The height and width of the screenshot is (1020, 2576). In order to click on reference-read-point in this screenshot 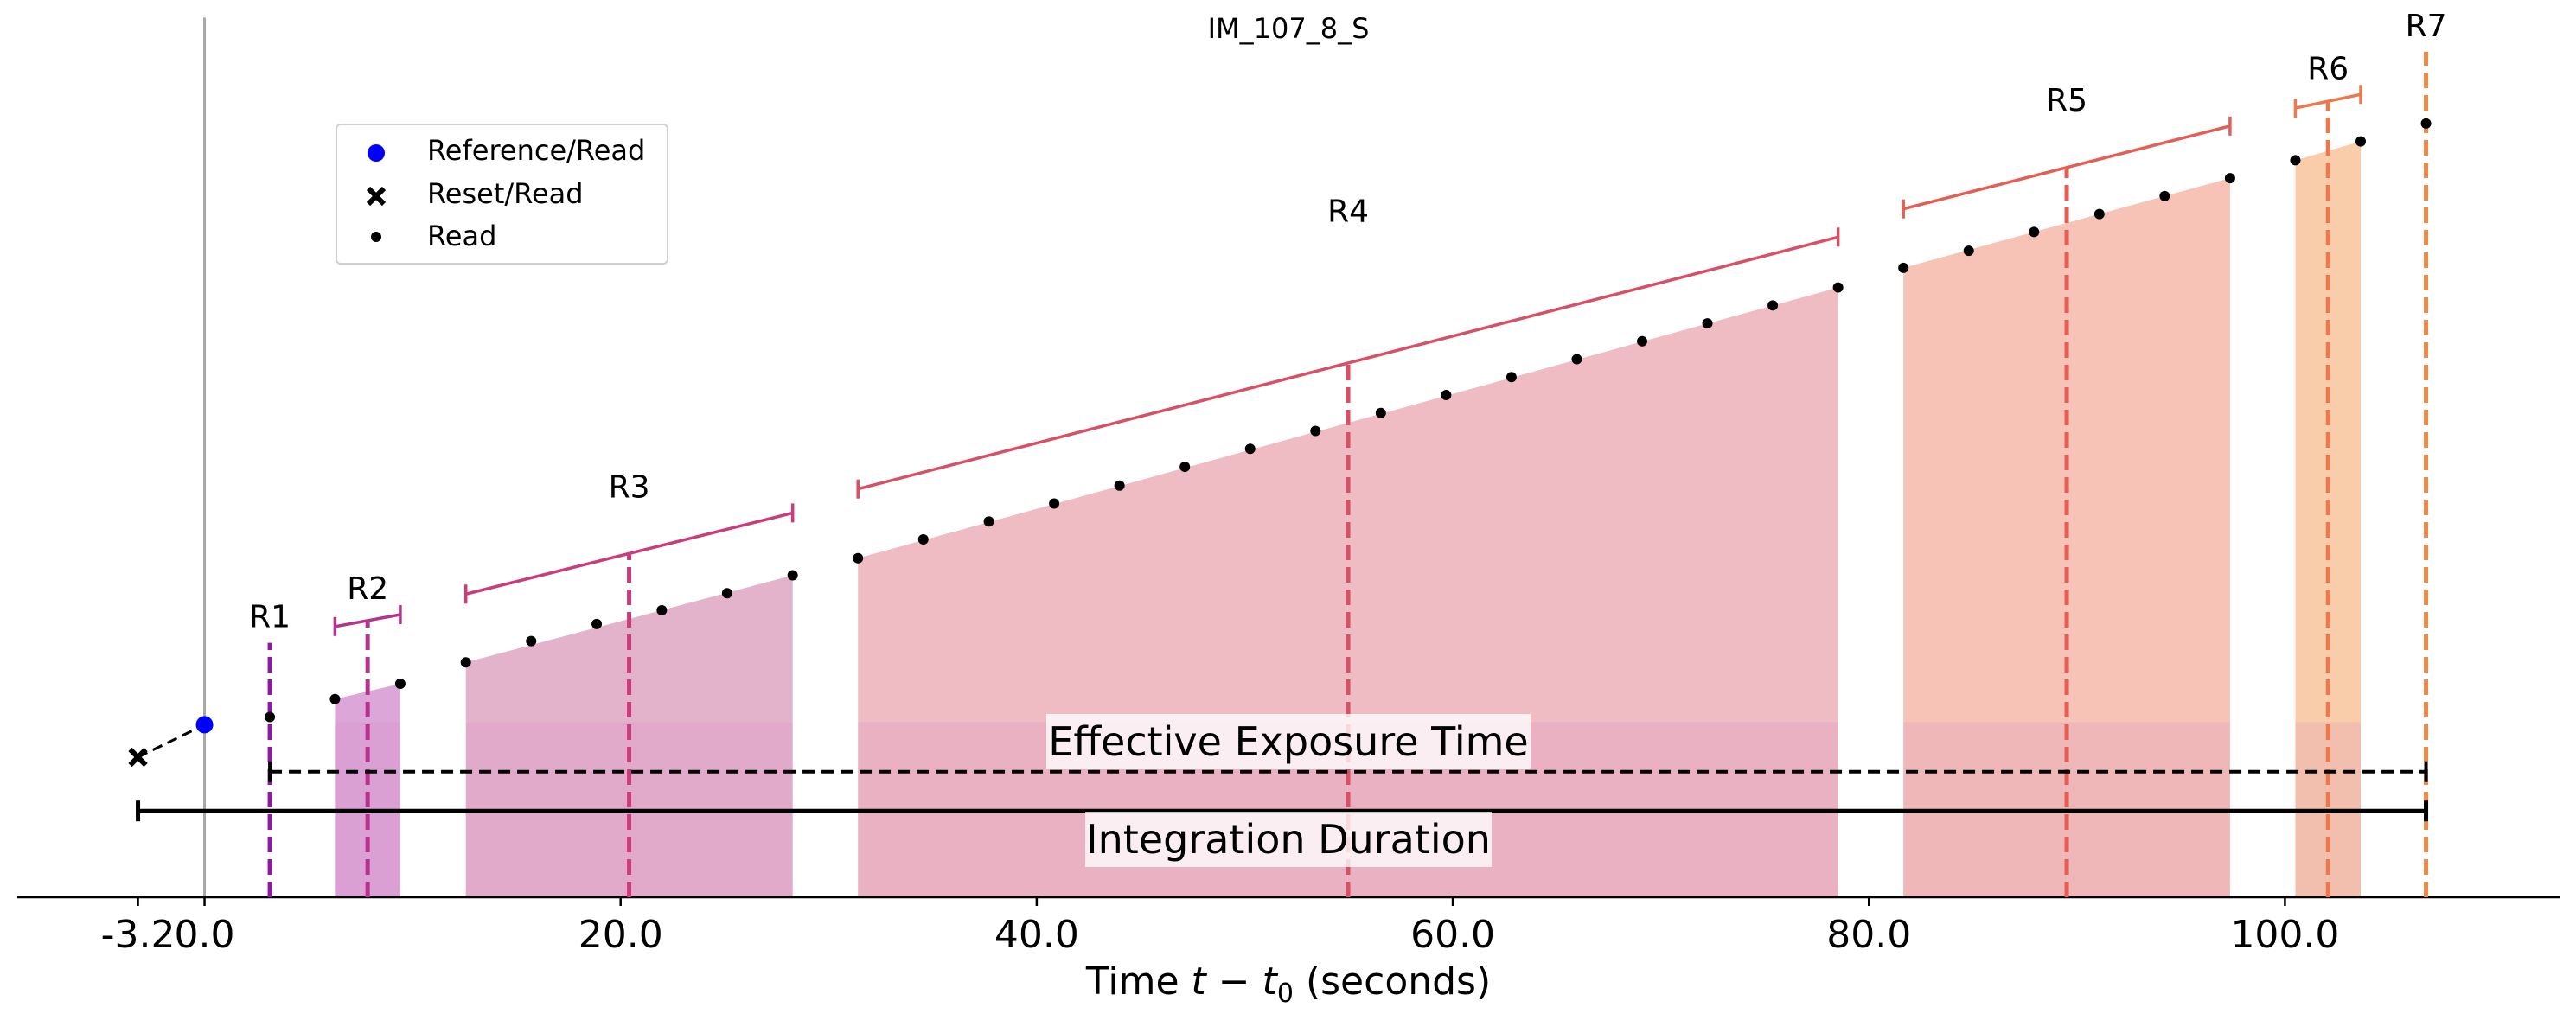, I will do `click(205, 725)`.